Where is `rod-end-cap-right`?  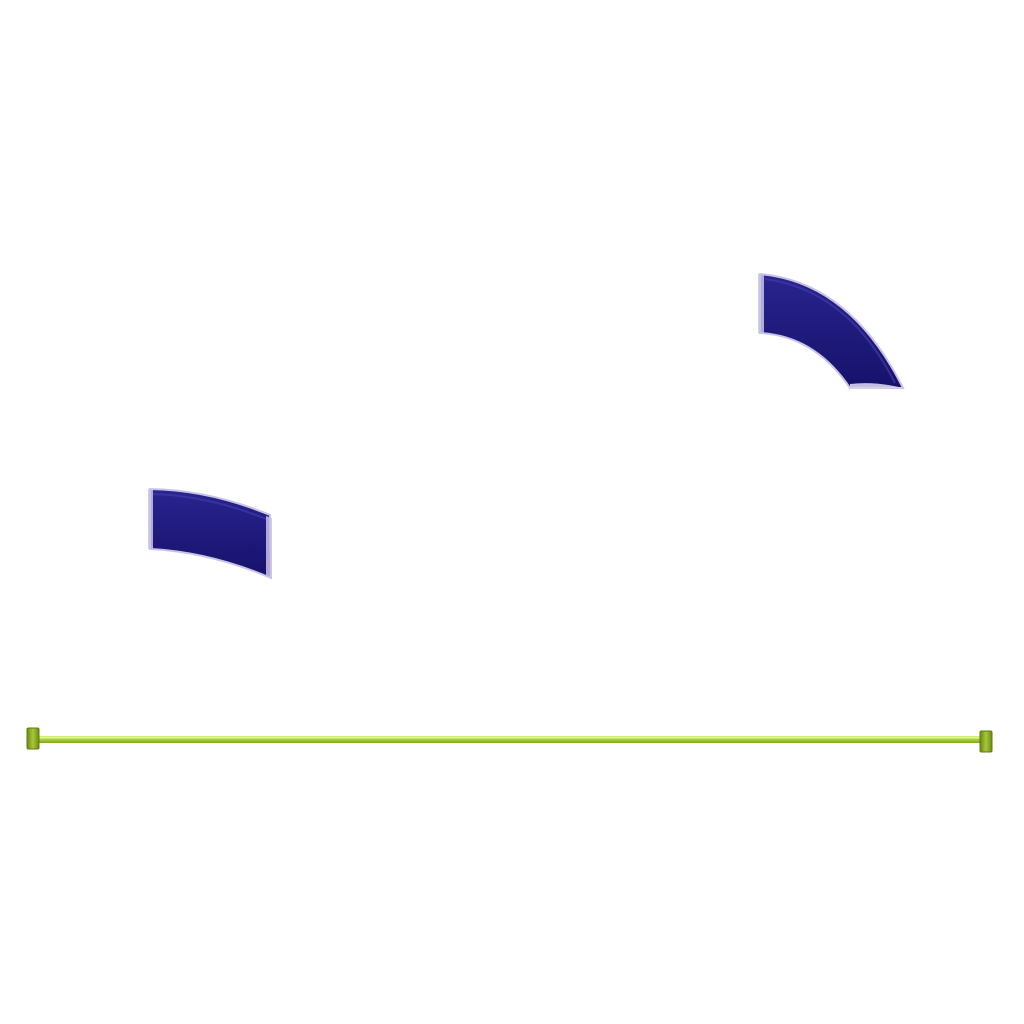
rod-end-cap-right is located at coordinates (986, 741).